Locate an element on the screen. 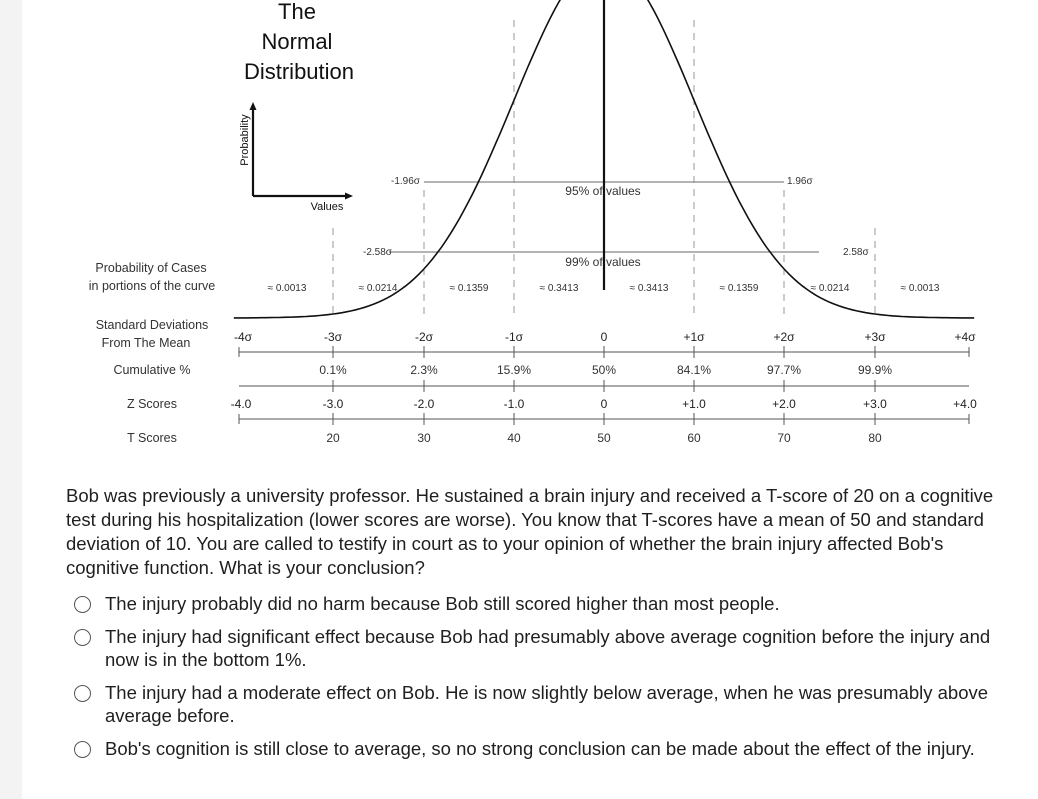 Image resolution: width=1038 pixels, height=799 pixels. proportion-2: ≈ 0.0214 is located at coordinates (378, 288).